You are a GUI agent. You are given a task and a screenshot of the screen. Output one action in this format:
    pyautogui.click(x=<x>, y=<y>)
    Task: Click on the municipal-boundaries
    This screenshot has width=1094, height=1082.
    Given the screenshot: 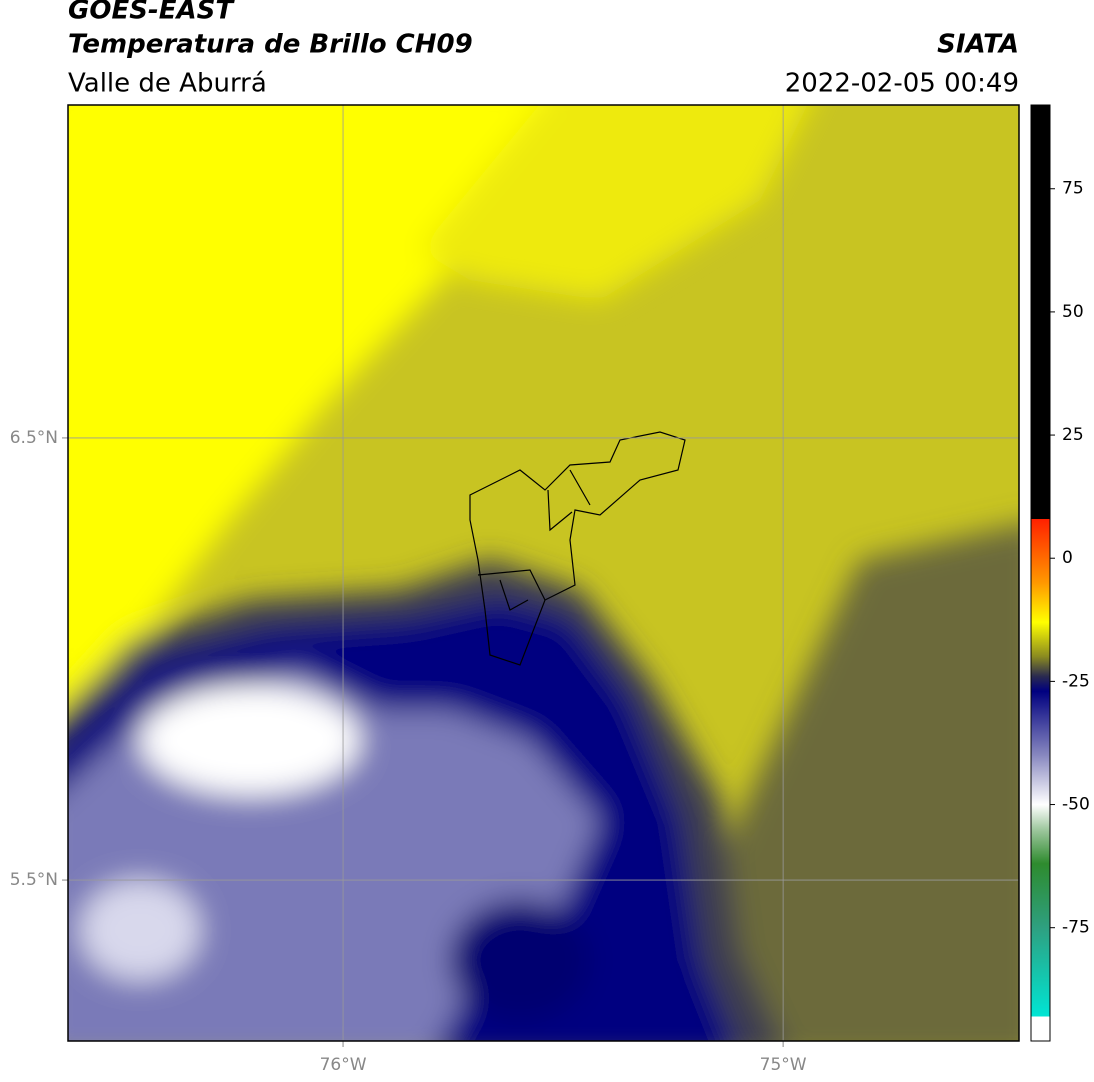 What is the action you would take?
    pyautogui.click(x=577, y=548)
    